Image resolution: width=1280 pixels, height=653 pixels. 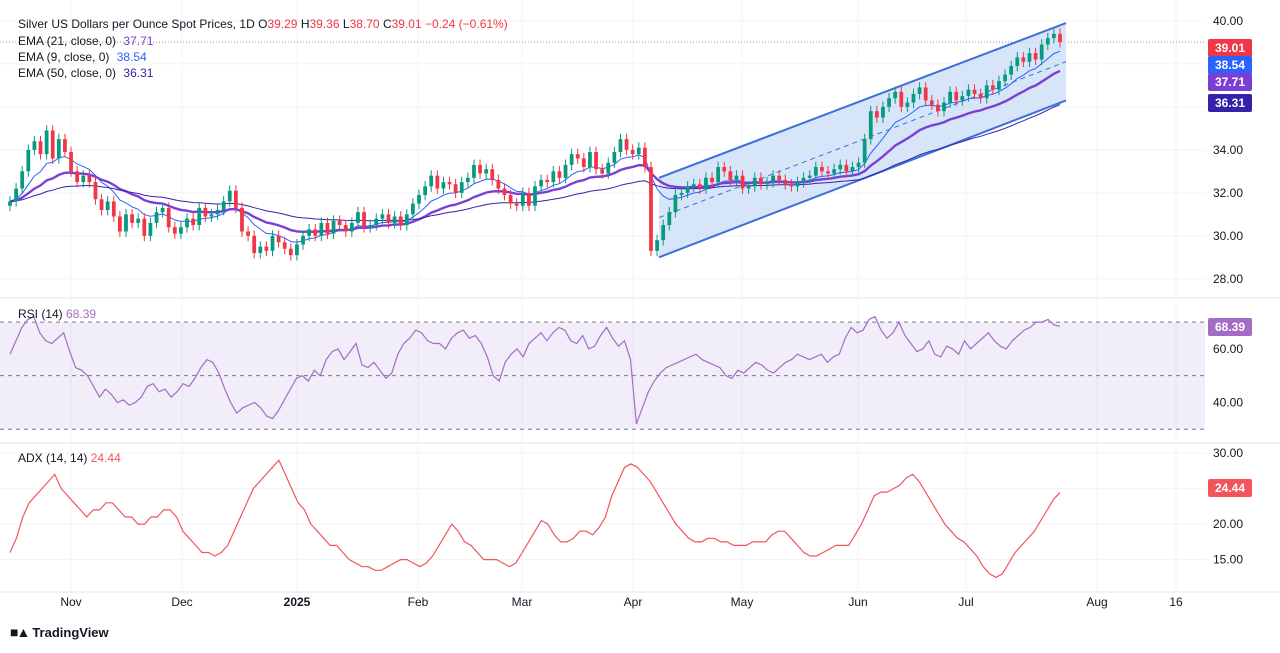 I want to click on ema9-legend: EMA (9, close, 0) 38.54, so click(x=82, y=57).